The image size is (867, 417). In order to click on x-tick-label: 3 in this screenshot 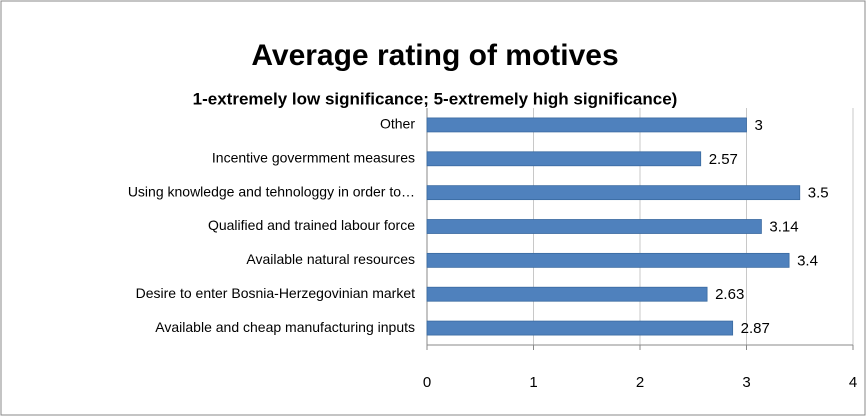, I will do `click(746, 382)`.